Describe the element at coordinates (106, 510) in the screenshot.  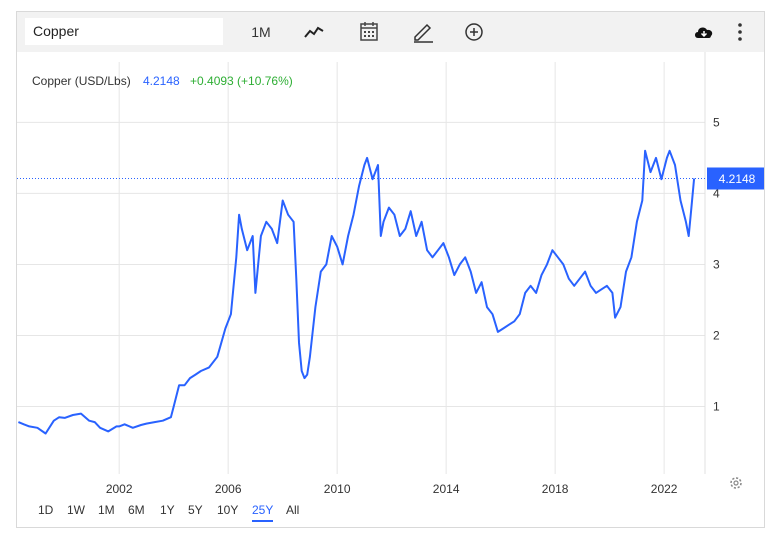
I see `range-button-1m: 1M` at that location.